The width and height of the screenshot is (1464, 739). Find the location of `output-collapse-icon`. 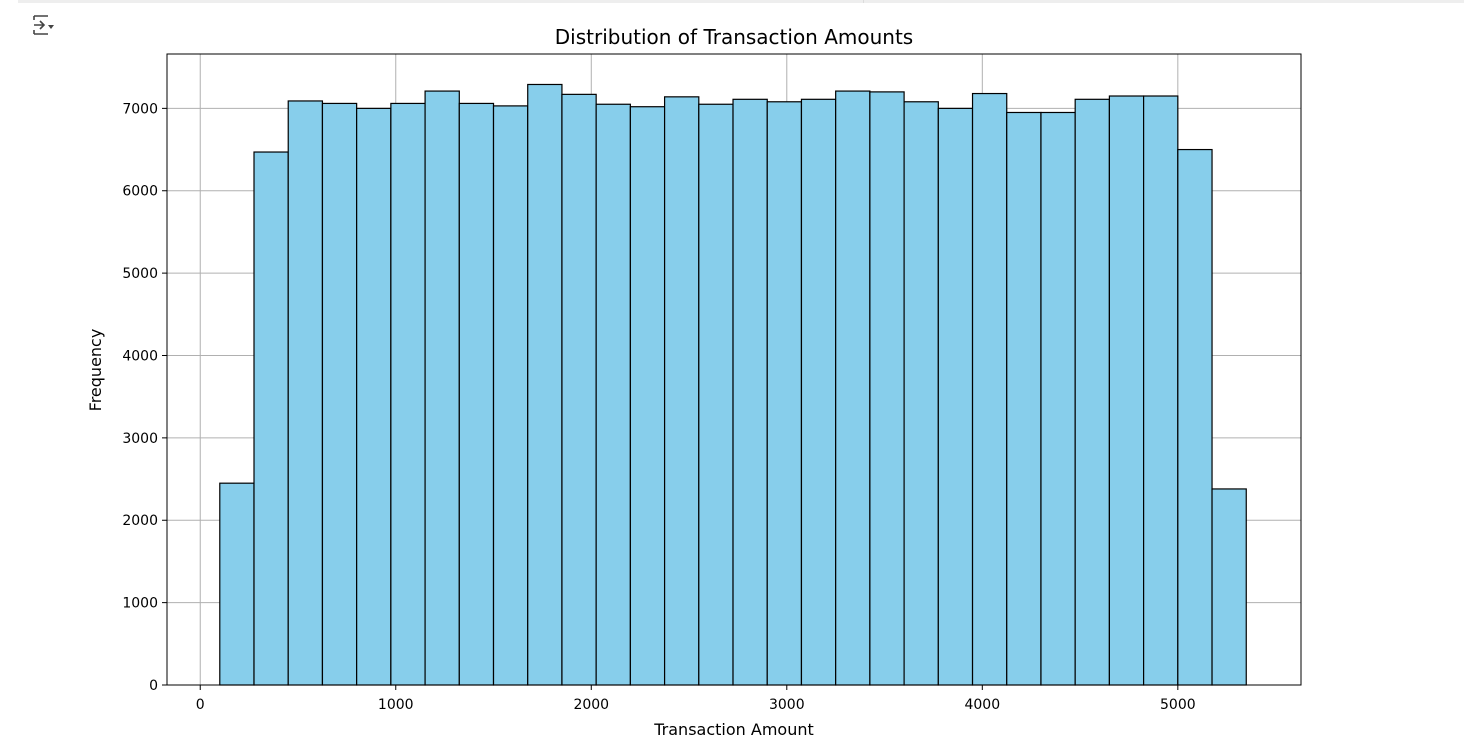

output-collapse-icon is located at coordinates (43, 25).